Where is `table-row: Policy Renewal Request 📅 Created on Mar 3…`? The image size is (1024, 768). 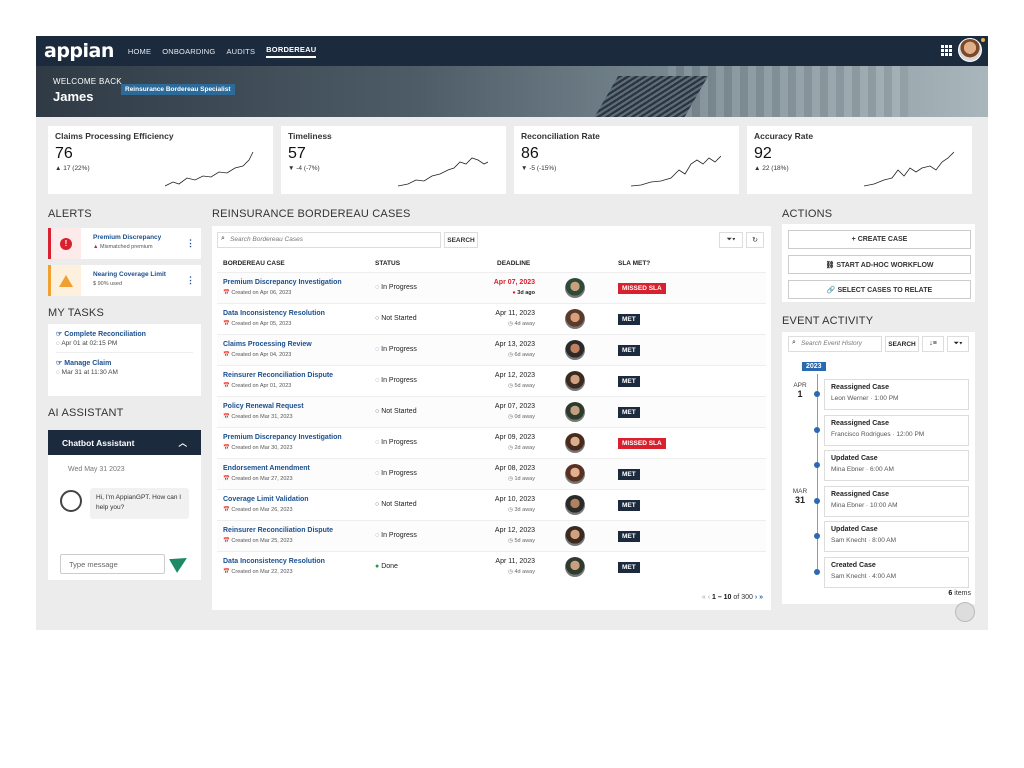
table-row: Policy Renewal Request 📅 Created on Mar 3… is located at coordinates (491, 411).